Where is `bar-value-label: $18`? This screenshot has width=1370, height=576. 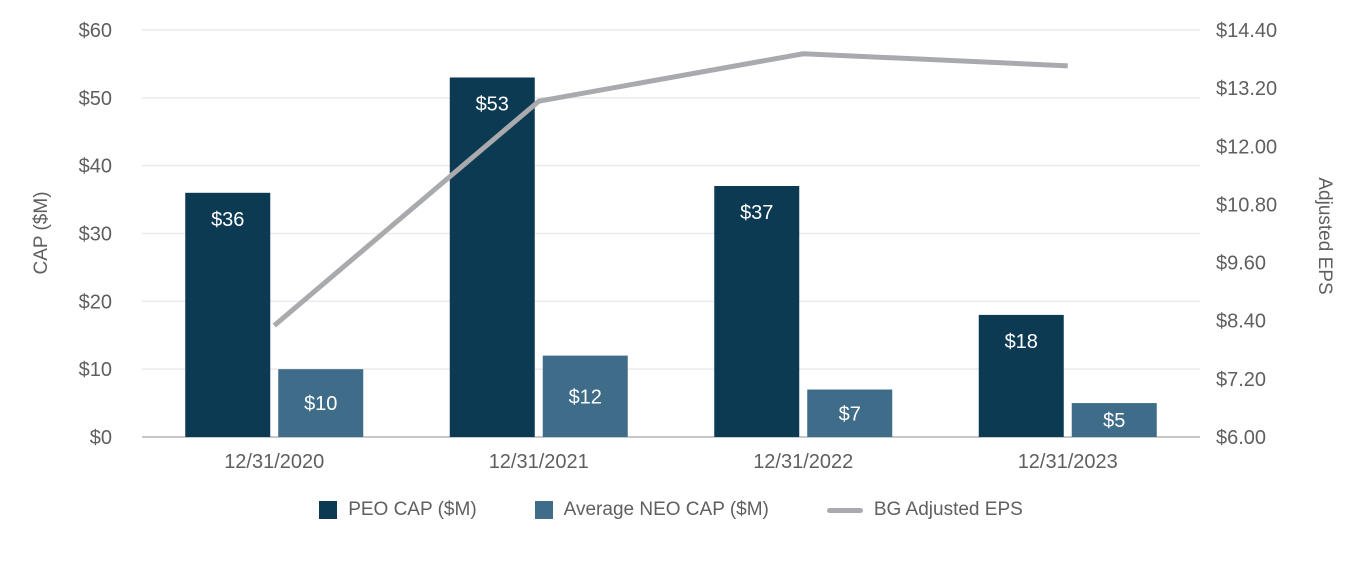 bar-value-label: $18 is located at coordinates (1021, 342).